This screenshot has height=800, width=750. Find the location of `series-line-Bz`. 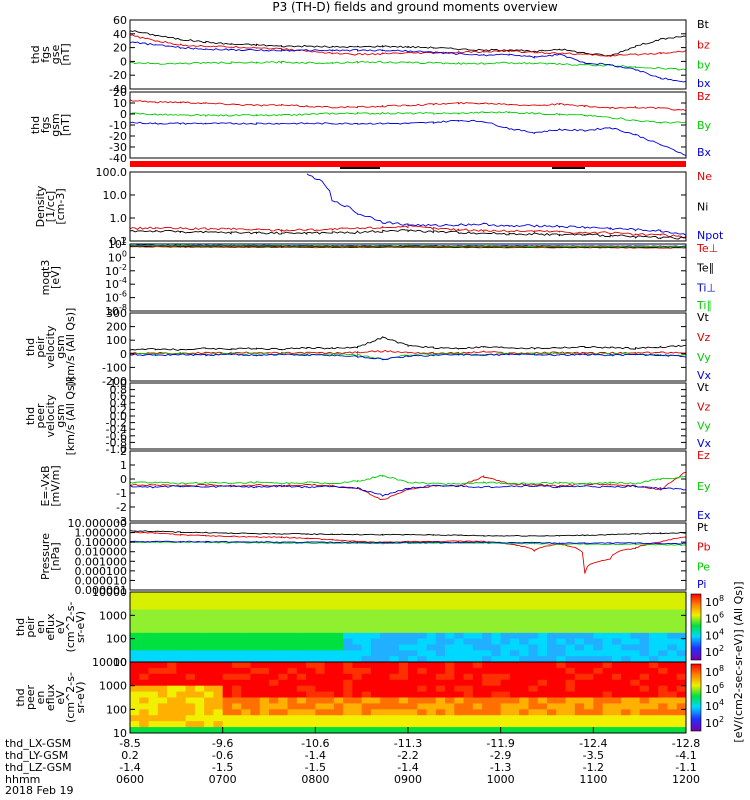

series-line-Bz is located at coordinates (408, 105).